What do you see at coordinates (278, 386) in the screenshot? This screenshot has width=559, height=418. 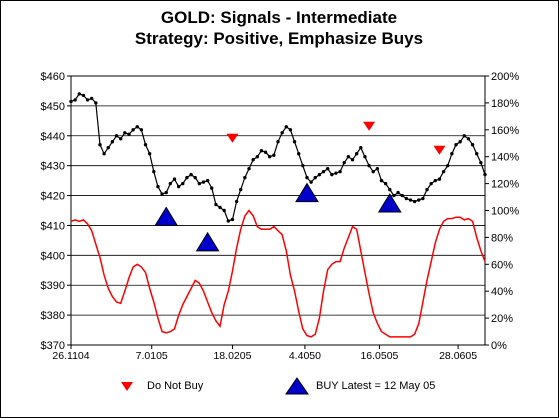 I see `legend: Do Not Buy BUY Latest = 12 May 05` at bounding box center [278, 386].